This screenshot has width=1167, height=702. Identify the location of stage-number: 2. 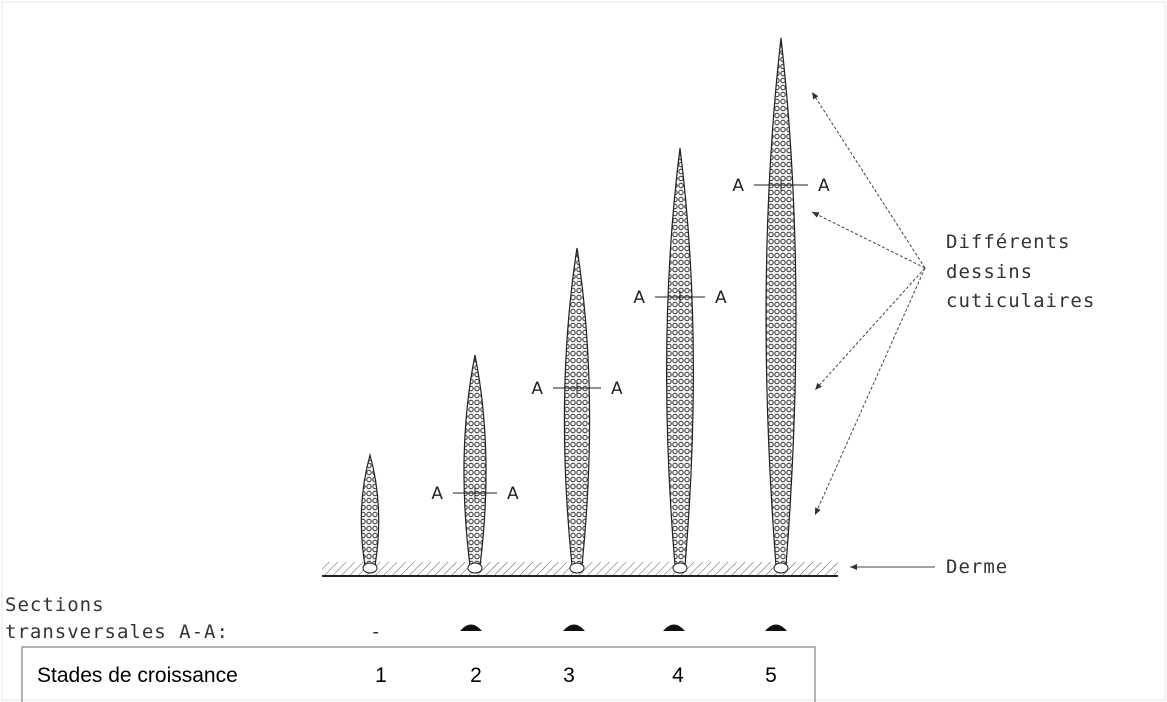
(476, 675).